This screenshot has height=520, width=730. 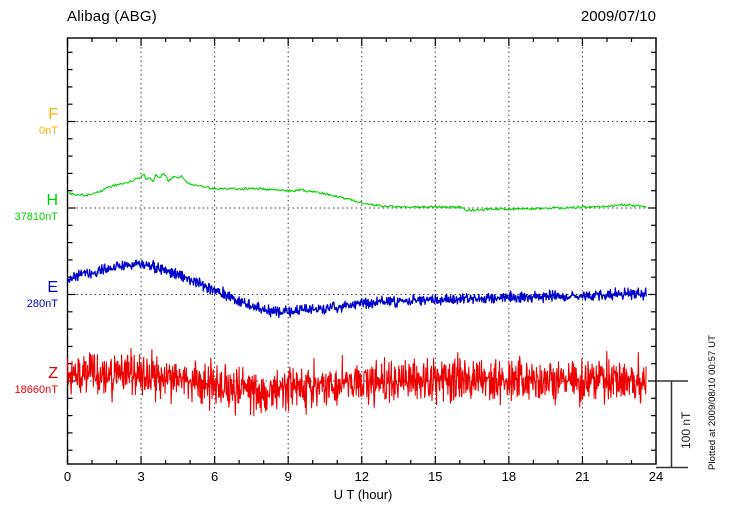 I want to click on component-label-H: H 37810nT, so click(x=29, y=208).